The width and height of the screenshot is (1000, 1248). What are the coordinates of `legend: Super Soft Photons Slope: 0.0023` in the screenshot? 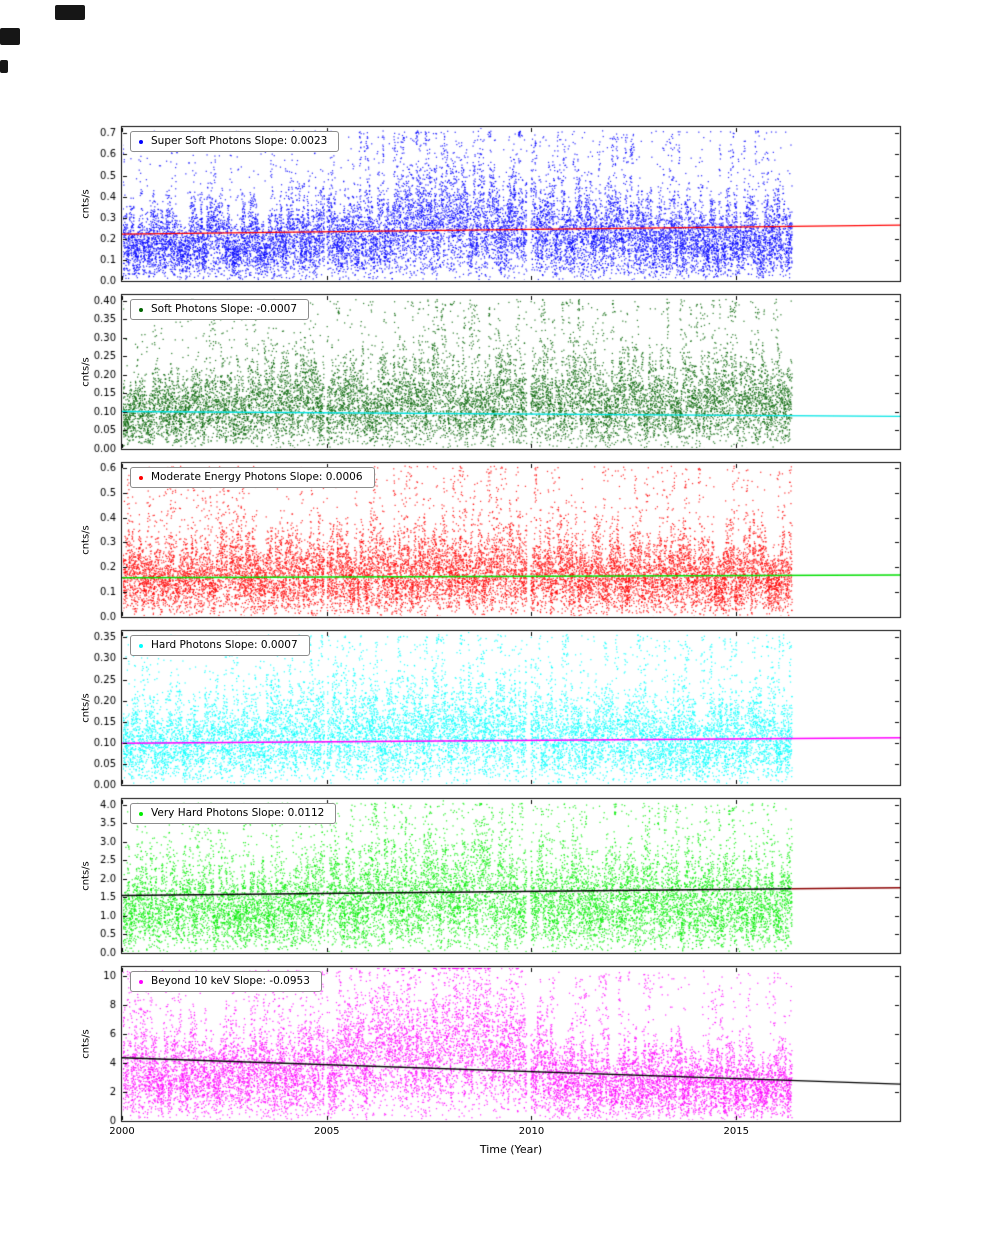 It's located at (235, 142).